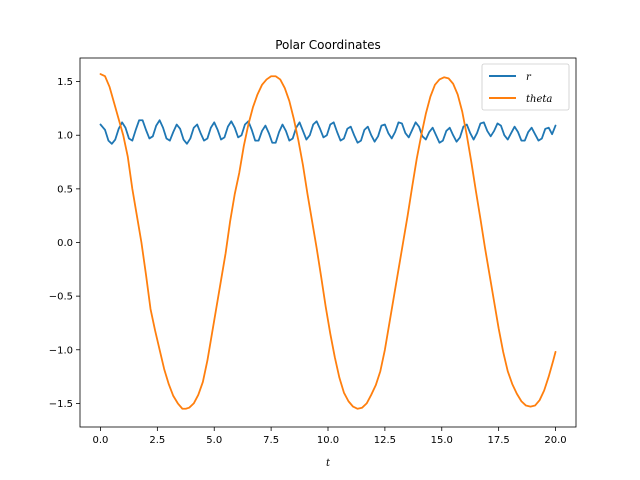 This screenshot has height=480, width=640. What do you see at coordinates (328, 440) in the screenshot?
I see `x-tick-label: 10.0` at bounding box center [328, 440].